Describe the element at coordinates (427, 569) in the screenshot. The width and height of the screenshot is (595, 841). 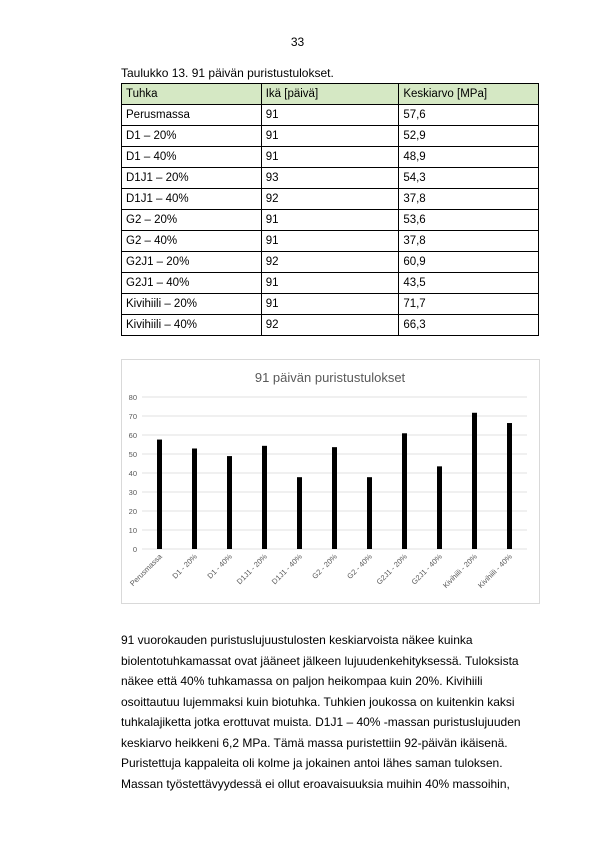
I see `x-tick-label: G2J1 - 40%` at that location.